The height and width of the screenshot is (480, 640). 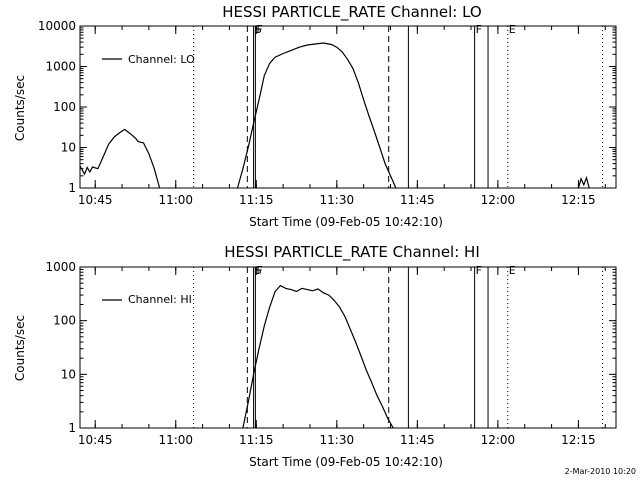 What do you see at coordinates (57, 26) in the screenshot?
I see `y-tick-label: 10000` at bounding box center [57, 26].